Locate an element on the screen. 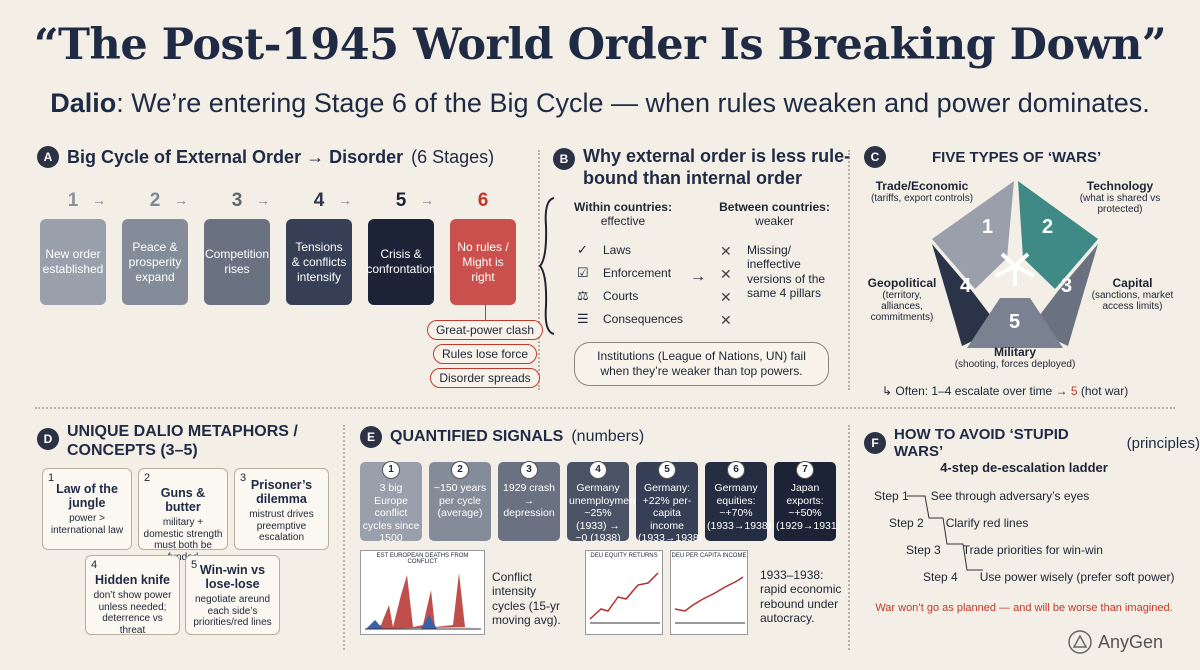  stage6-connector is located at coordinates (485, 314).